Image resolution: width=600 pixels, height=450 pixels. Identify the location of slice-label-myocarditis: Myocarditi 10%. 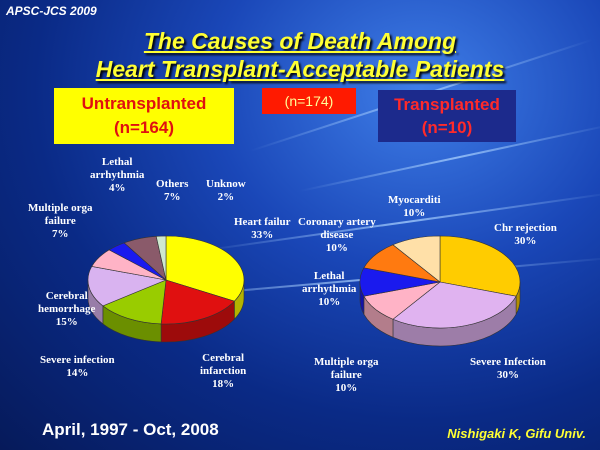
(414, 206).